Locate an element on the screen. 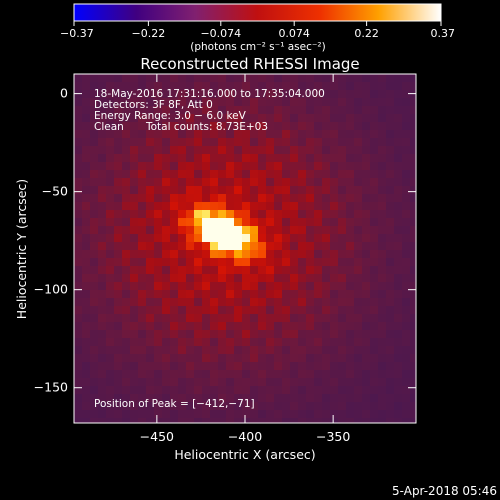 The image size is (500, 500). x-tick-label: −350 is located at coordinates (333, 436).